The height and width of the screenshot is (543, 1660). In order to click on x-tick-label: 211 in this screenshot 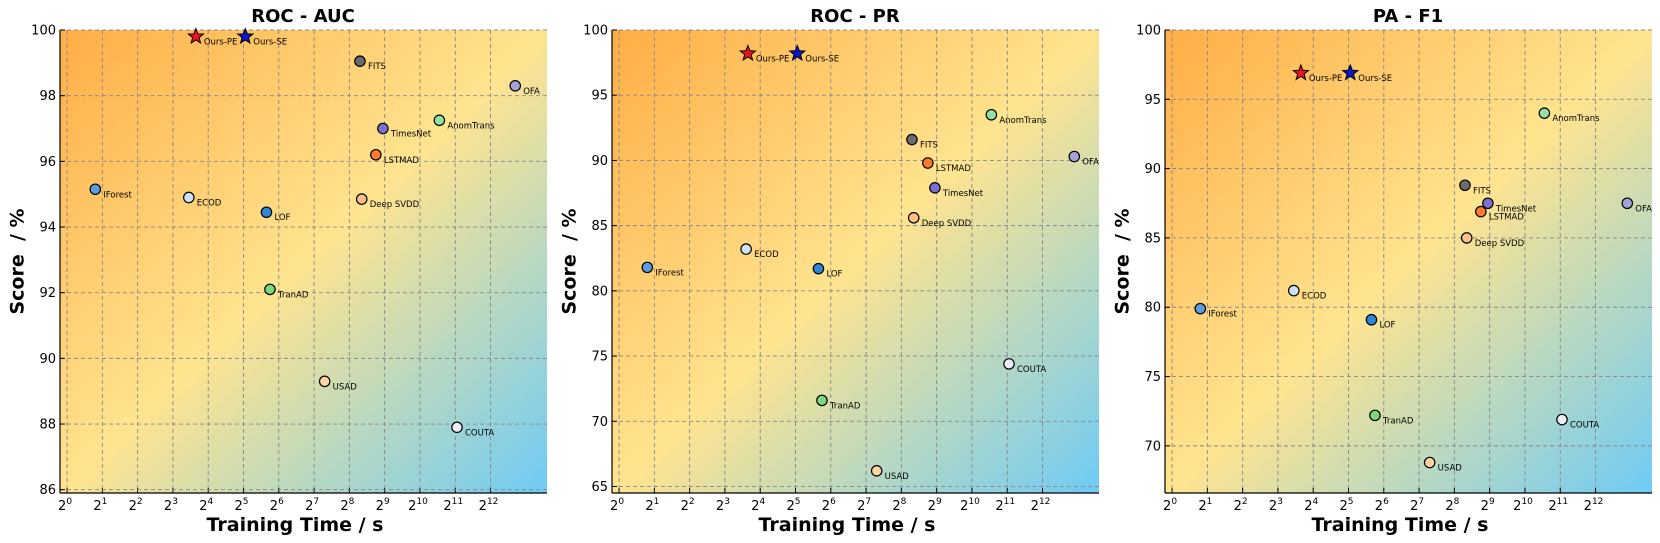, I will do `click(453, 505)`.